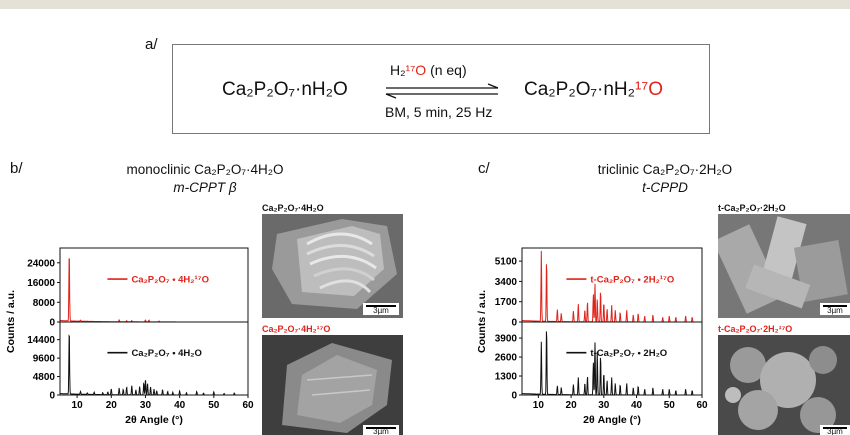 The height and width of the screenshot is (435, 850). What do you see at coordinates (425, 4) in the screenshot?
I see `header-strip` at bounding box center [425, 4].